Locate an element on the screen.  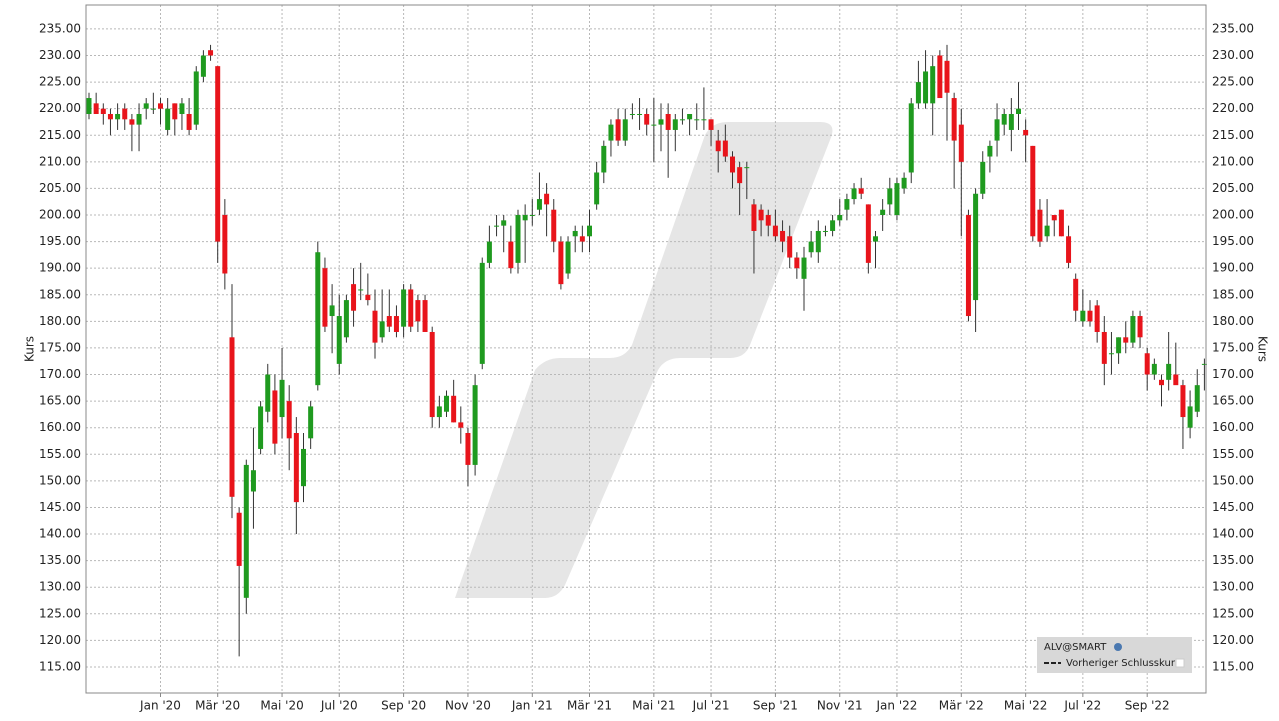
y2-tick-label: 145.00 is located at coordinates (1233, 507).